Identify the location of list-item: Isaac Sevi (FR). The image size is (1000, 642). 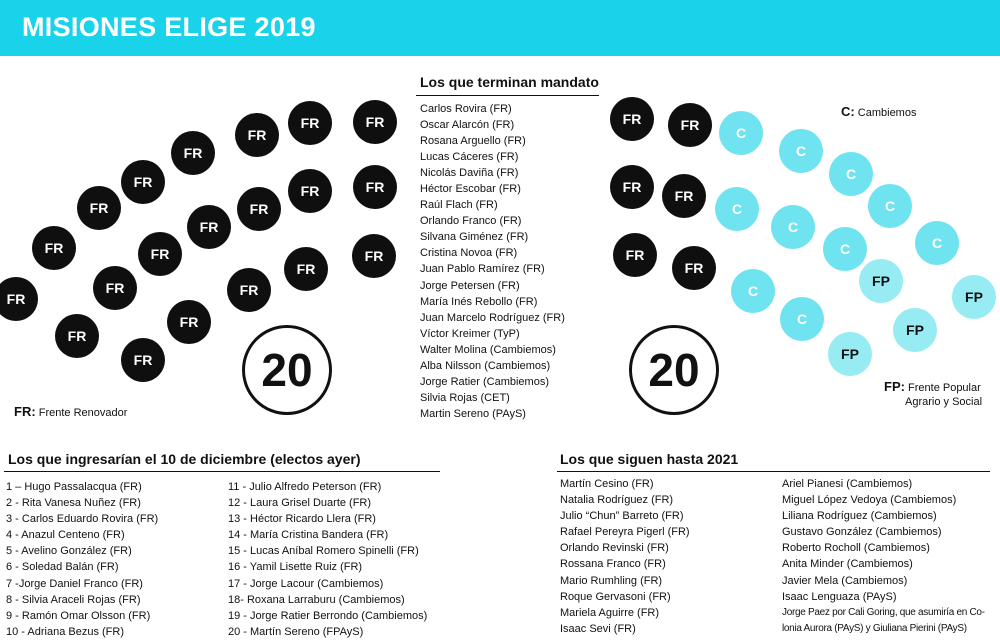
(598, 628).